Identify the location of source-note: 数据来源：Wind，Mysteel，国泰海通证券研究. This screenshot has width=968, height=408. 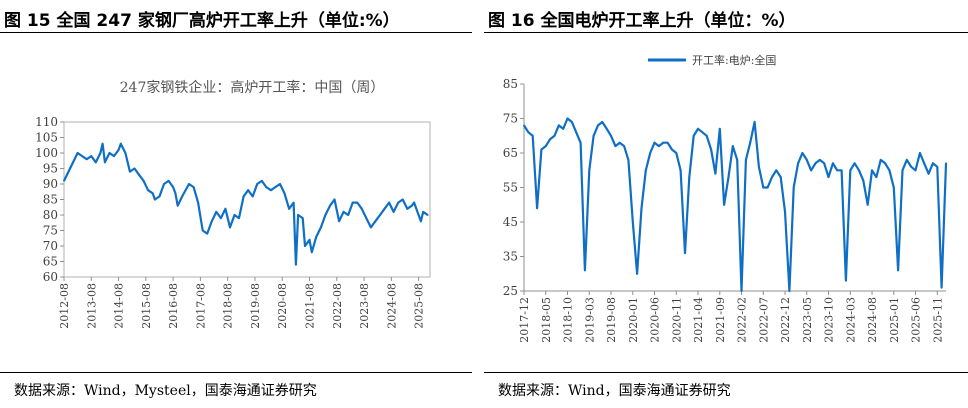
(165, 391).